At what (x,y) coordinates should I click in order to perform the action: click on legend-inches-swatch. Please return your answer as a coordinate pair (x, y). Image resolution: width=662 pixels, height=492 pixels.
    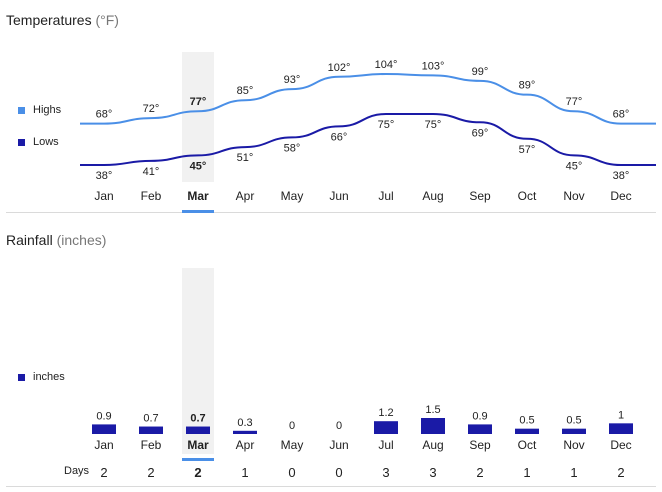
    Looking at the image, I should click on (21, 377).